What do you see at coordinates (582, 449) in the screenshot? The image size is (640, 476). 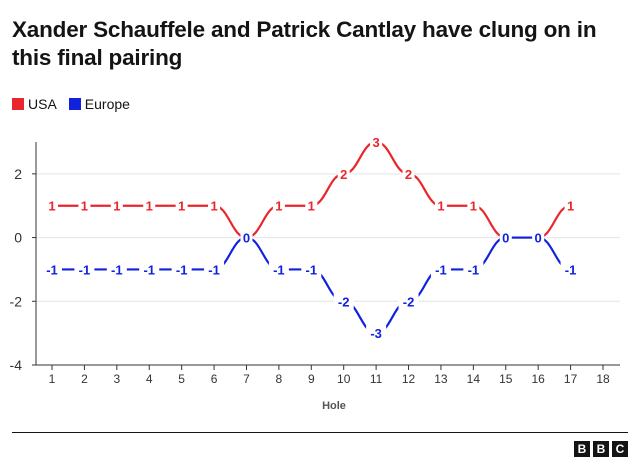 I see `bbc-logo-letter-1: B` at bounding box center [582, 449].